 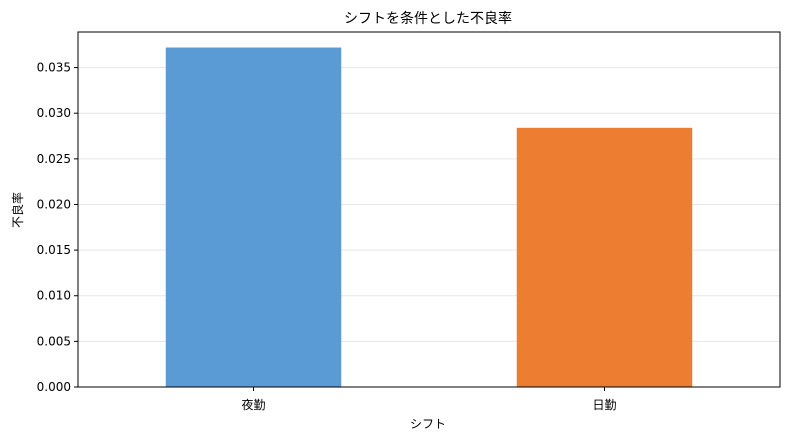 I want to click on y-tick-label: 0.035, so click(x=54, y=68).